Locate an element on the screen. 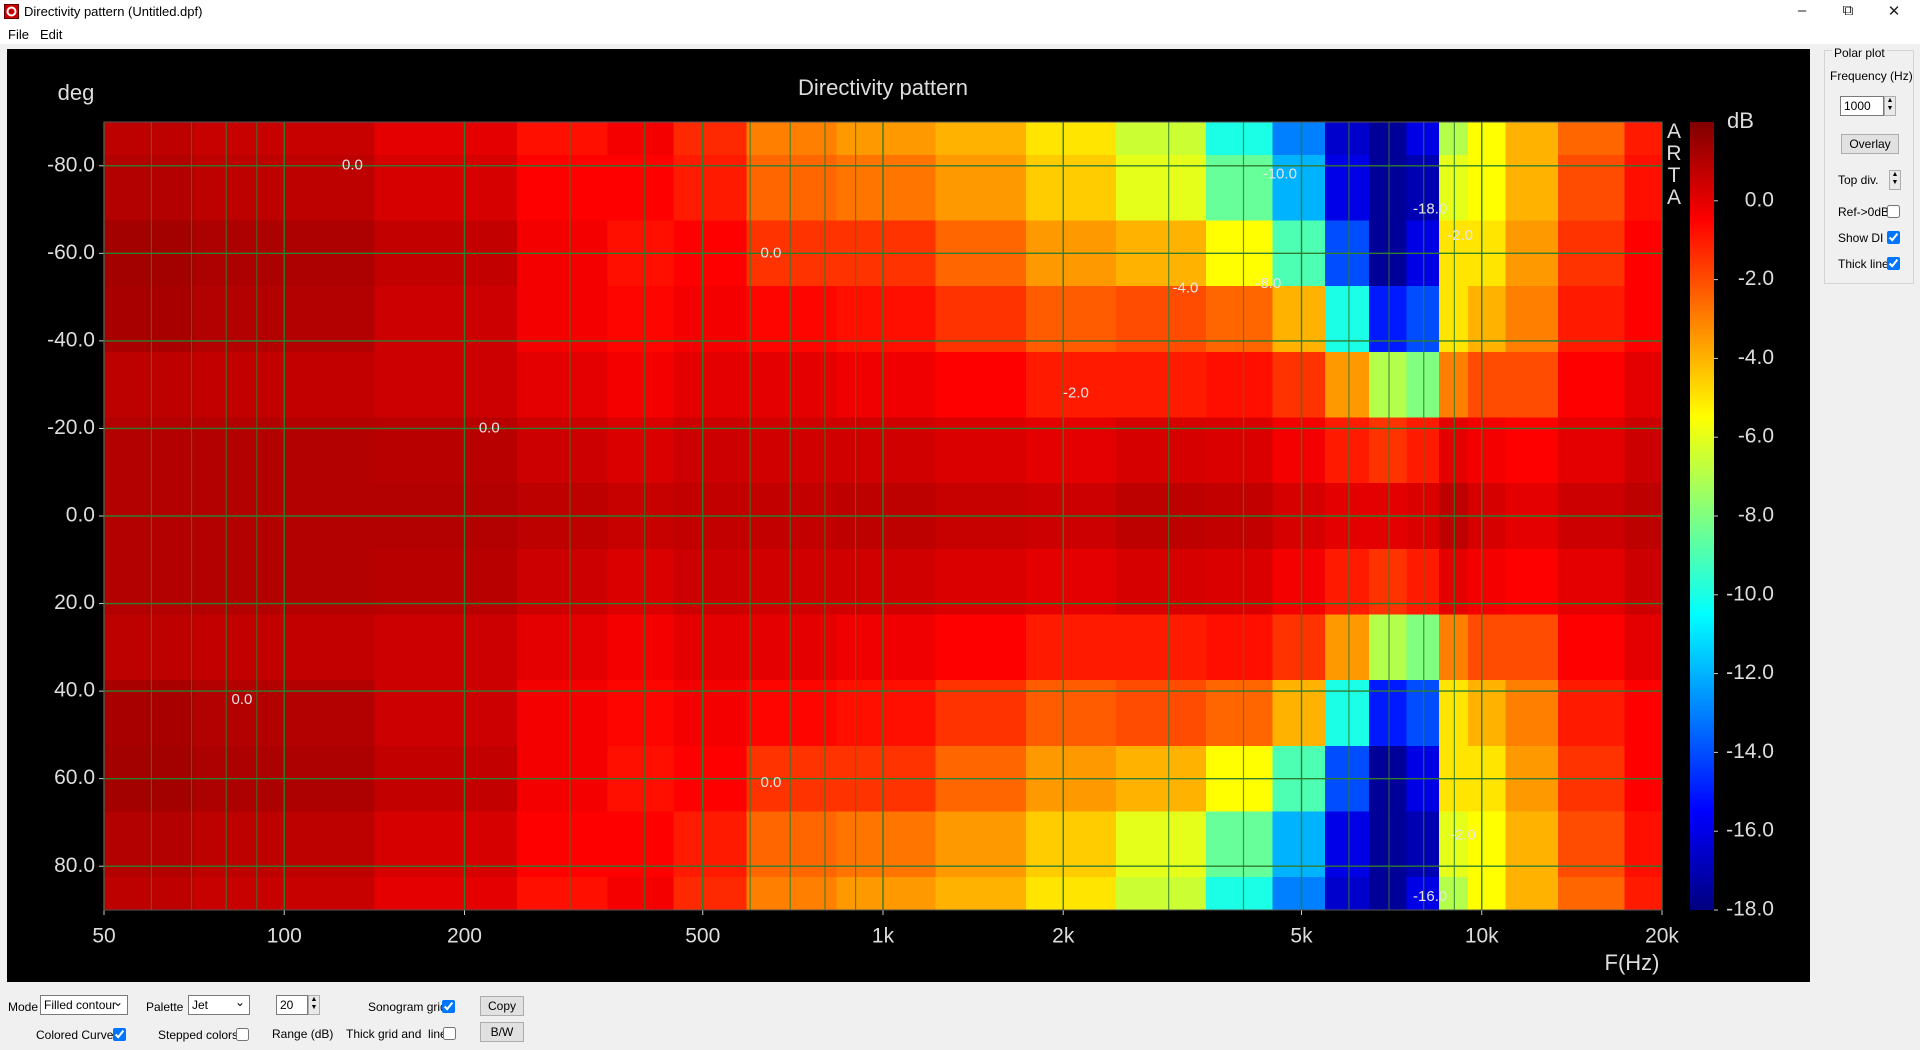 This screenshot has height=1050, width=1920. y-tick-label: -60.0 is located at coordinates (71, 252).